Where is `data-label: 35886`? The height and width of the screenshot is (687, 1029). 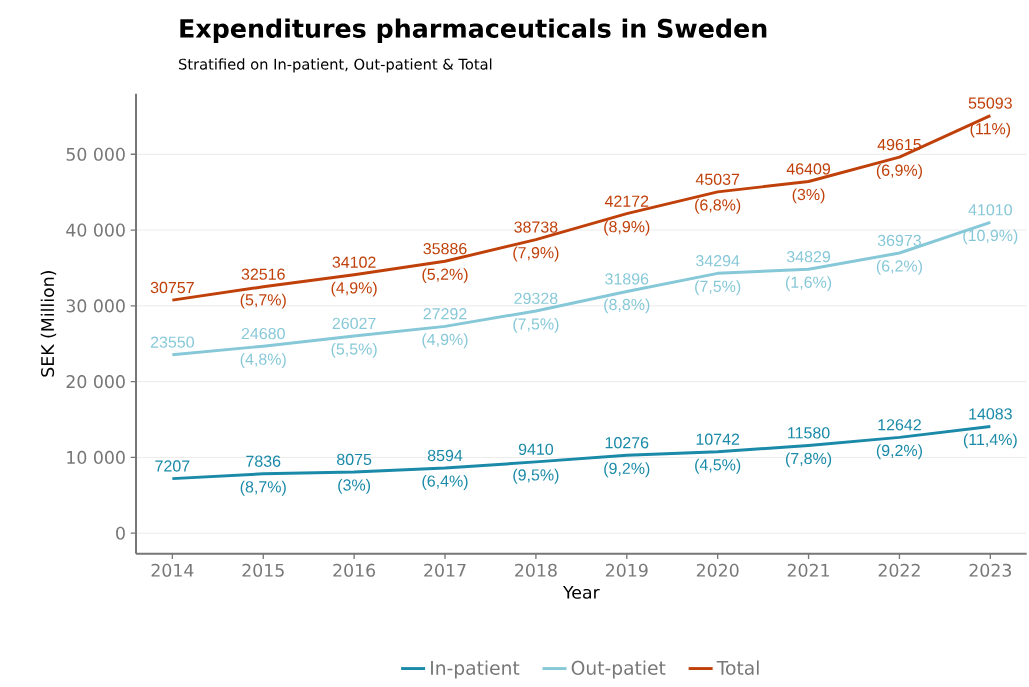
data-label: 35886 is located at coordinates (445, 248).